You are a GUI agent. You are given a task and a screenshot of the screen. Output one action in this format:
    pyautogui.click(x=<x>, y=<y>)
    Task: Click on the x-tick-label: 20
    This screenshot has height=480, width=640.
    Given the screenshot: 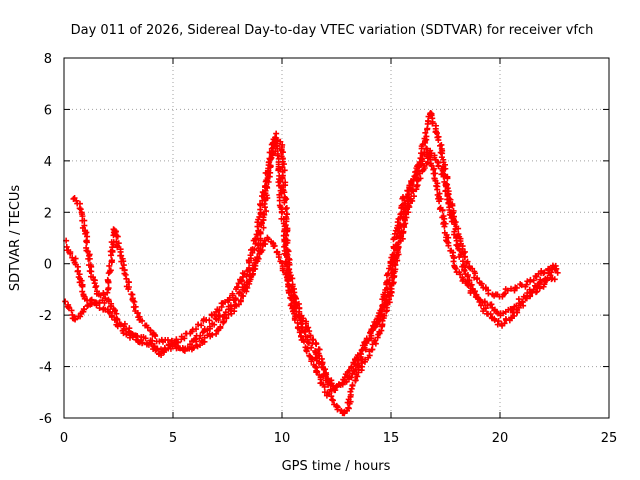 What is the action you would take?
    pyautogui.click(x=500, y=438)
    